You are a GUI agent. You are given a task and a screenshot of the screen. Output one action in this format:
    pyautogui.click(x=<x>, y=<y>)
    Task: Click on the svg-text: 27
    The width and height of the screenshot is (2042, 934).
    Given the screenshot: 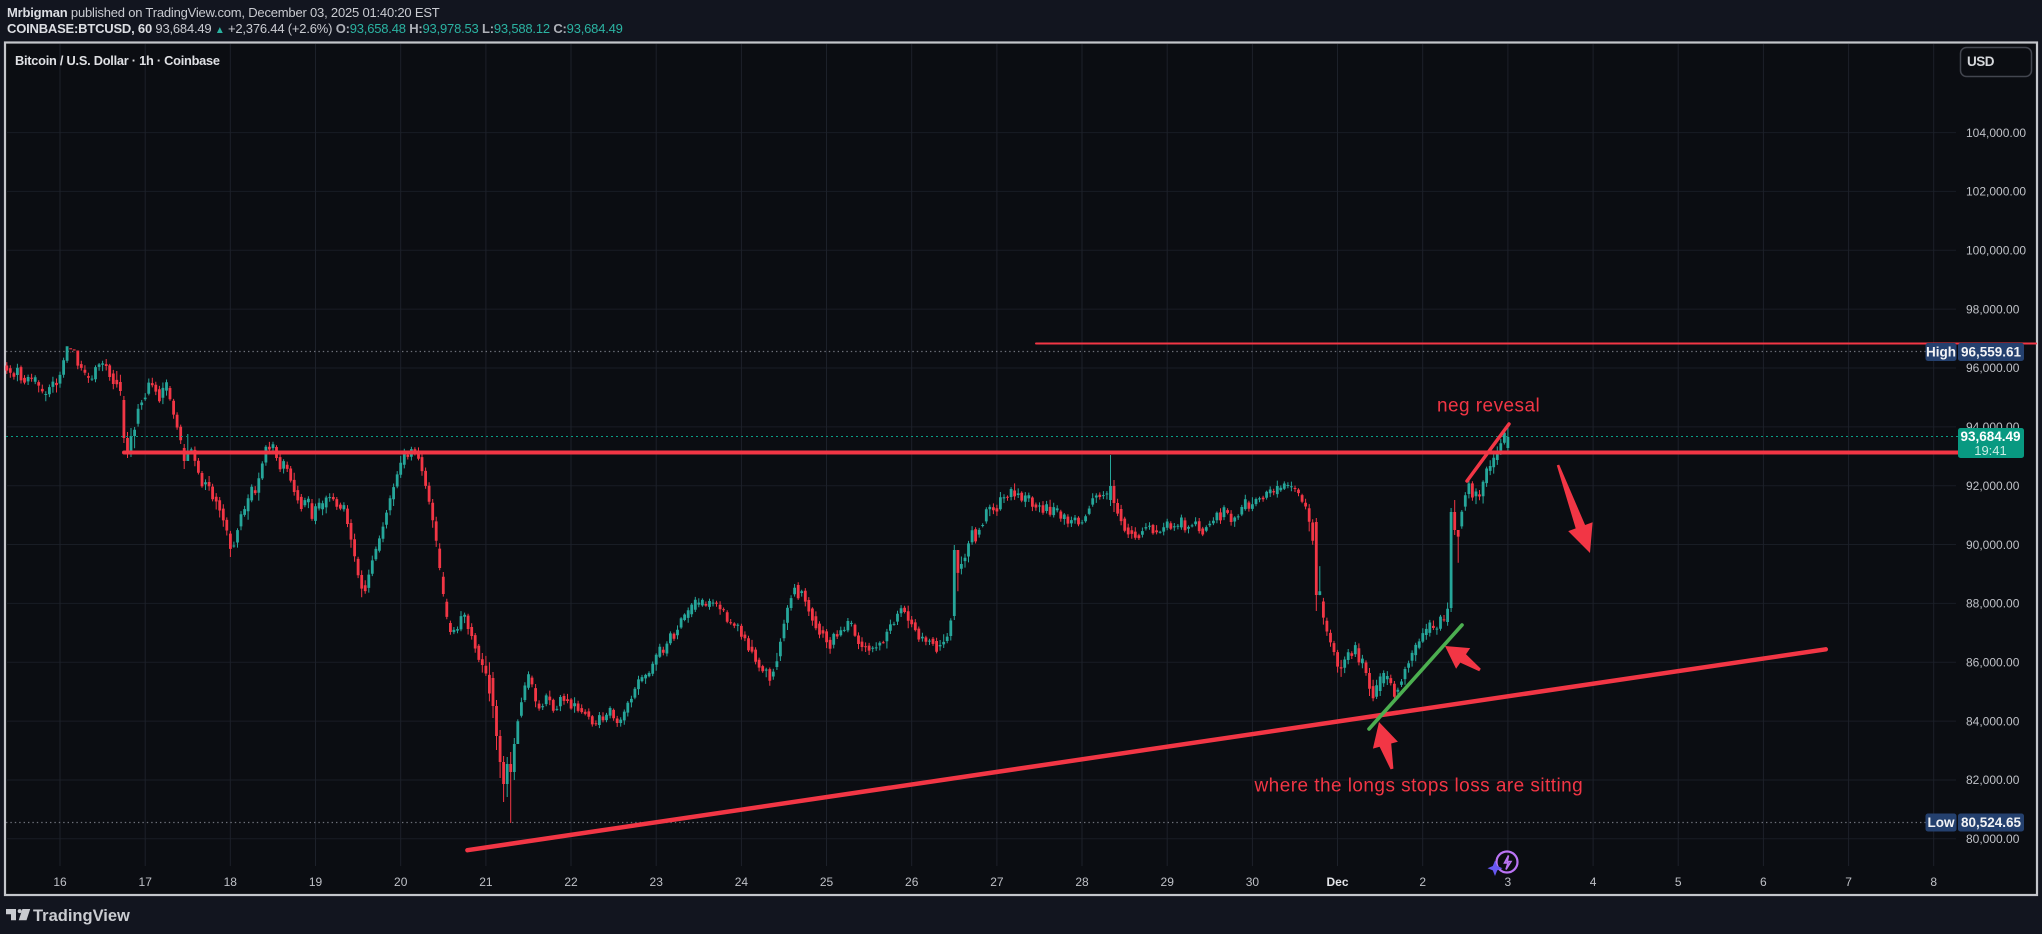 What is the action you would take?
    pyautogui.click(x=997, y=882)
    